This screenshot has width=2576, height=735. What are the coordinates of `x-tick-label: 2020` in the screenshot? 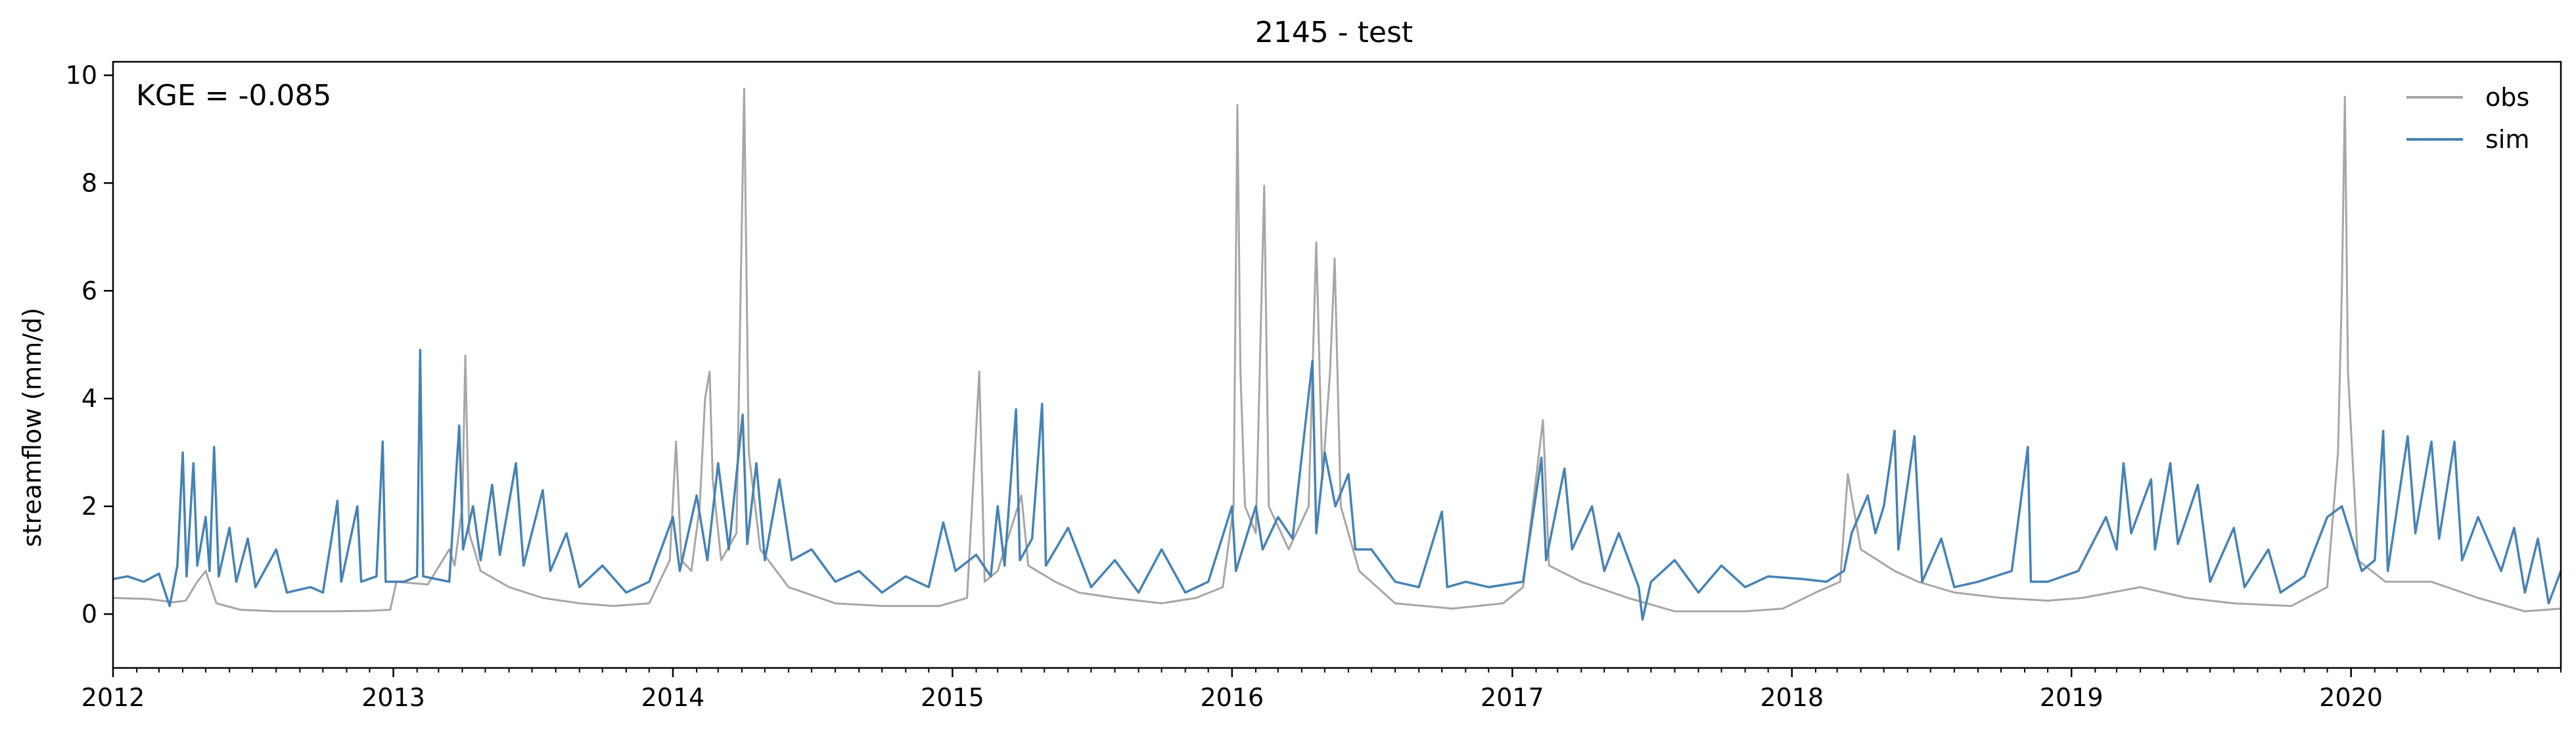 It's located at (2351, 697).